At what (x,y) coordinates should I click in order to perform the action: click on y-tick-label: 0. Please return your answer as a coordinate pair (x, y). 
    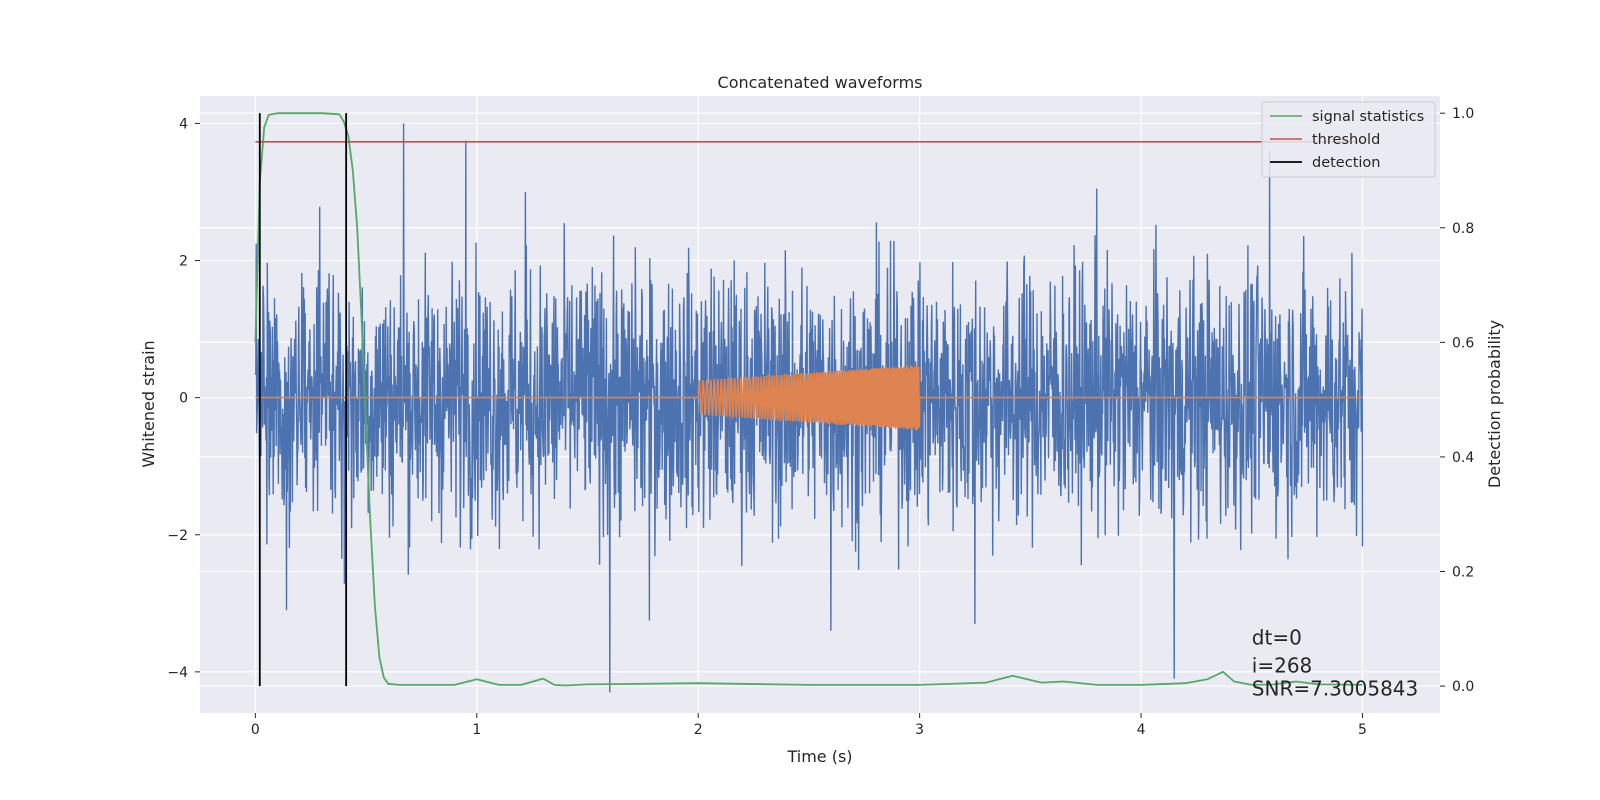
    Looking at the image, I should click on (183, 399).